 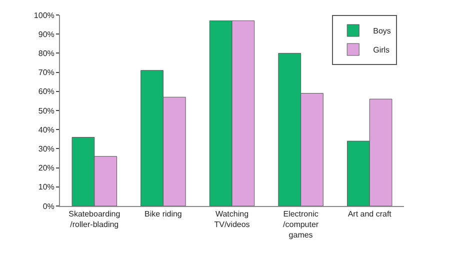 I want to click on y-tick-label: 50%, so click(x=46, y=111).